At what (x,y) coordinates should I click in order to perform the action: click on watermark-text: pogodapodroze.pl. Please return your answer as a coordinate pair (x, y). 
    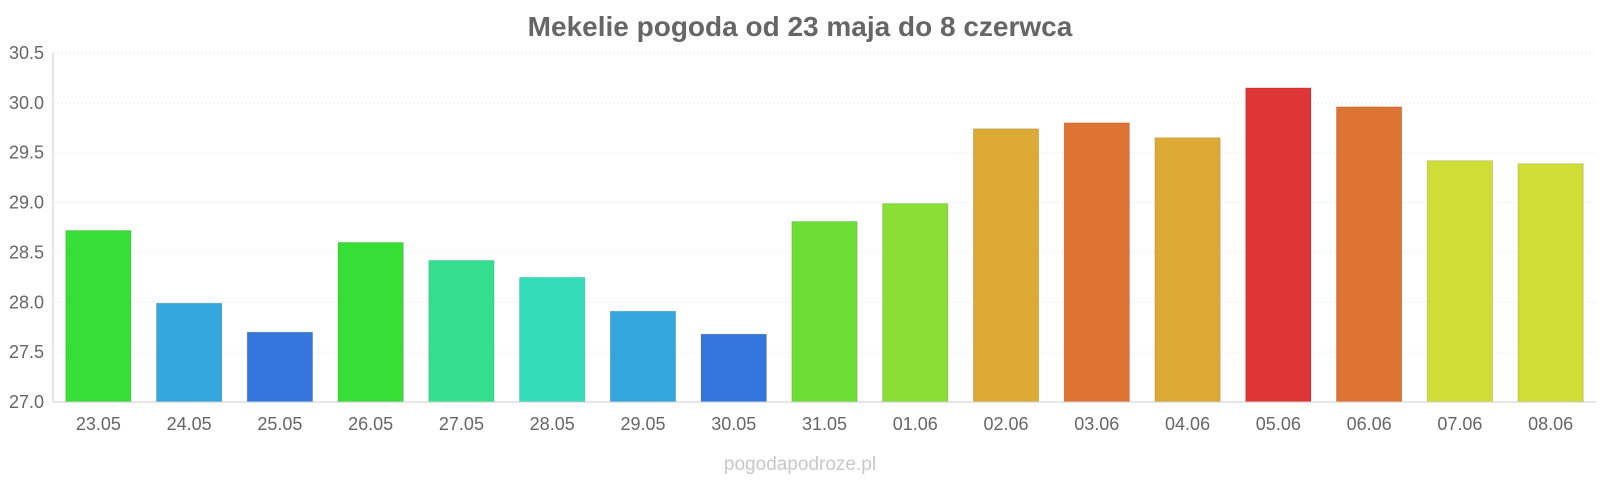
    Looking at the image, I should click on (800, 464).